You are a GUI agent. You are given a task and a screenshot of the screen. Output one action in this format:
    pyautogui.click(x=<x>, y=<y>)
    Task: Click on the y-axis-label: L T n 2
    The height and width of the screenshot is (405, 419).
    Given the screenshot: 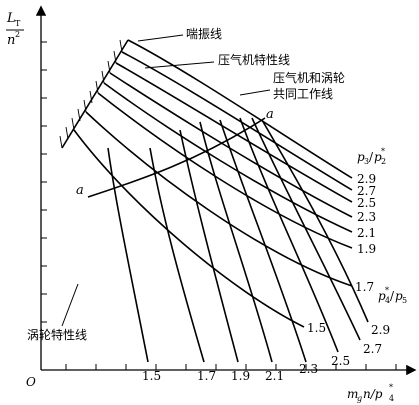 What is the action you would take?
    pyautogui.click(x=15, y=29)
    